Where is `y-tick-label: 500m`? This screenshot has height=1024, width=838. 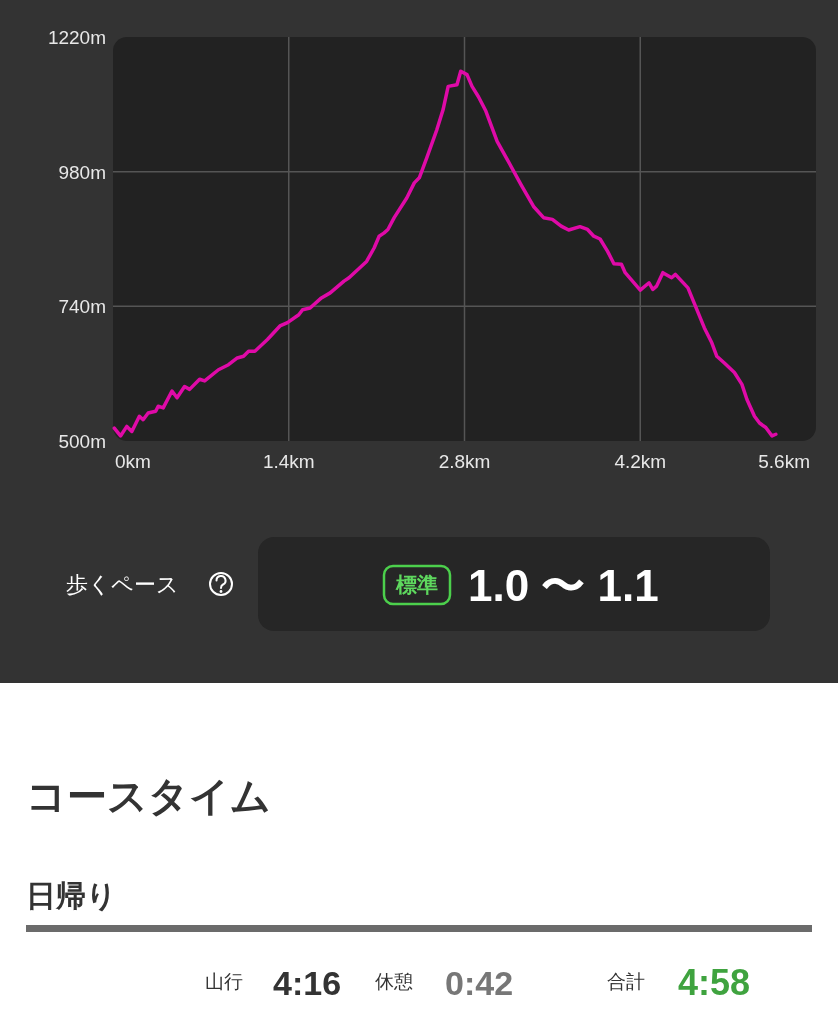
y-tick-label: 500m is located at coordinates (82, 441).